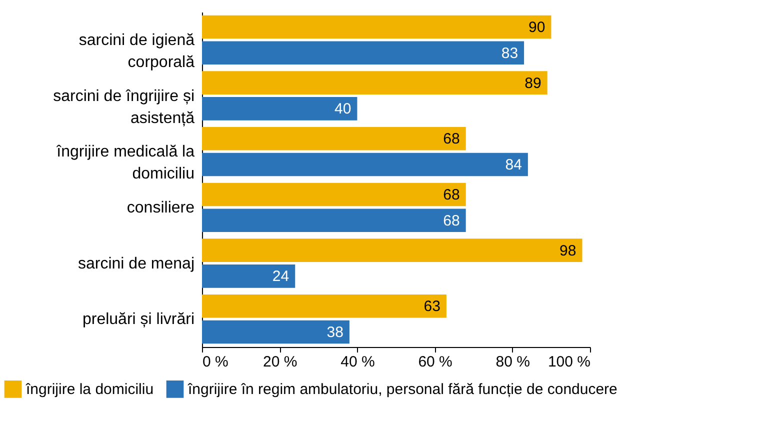  I want to click on x-tick-label: 20 %, so click(280, 362).